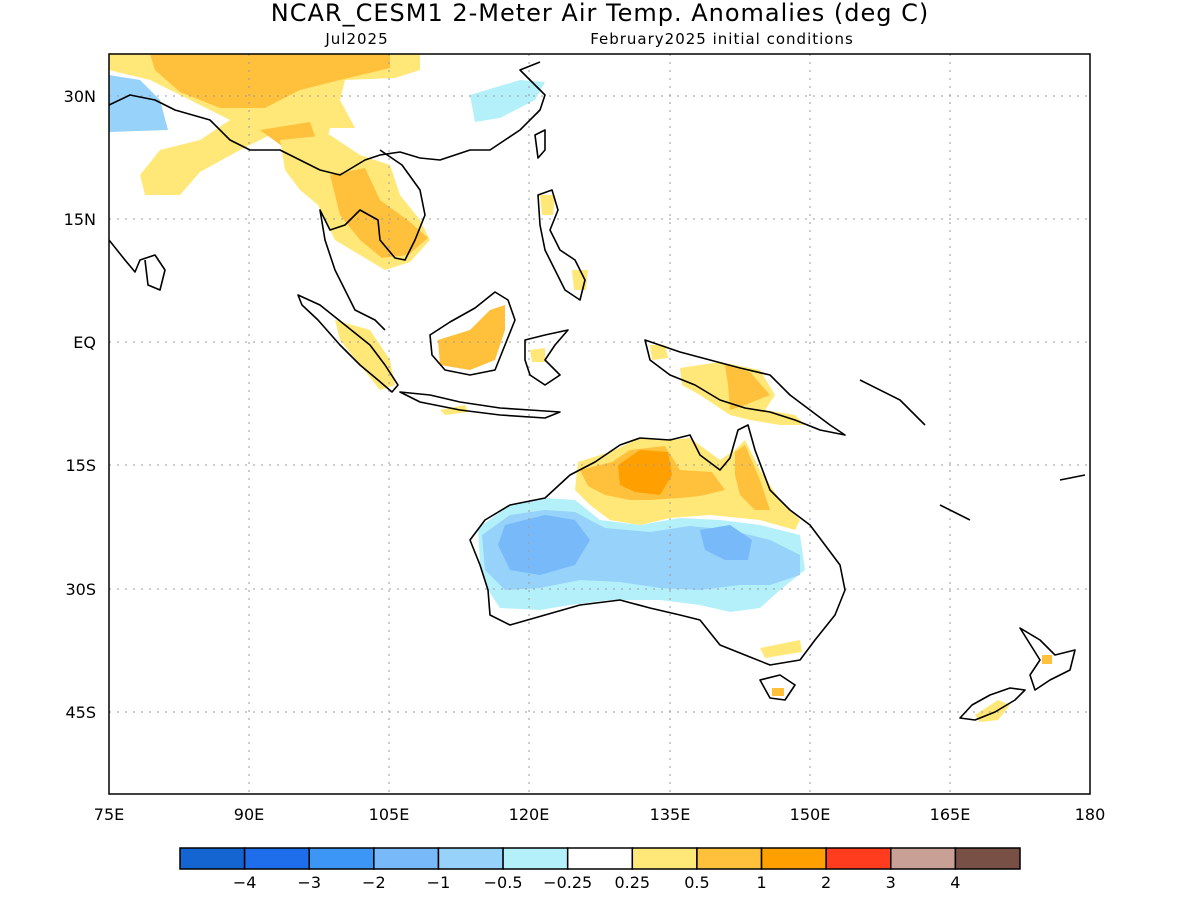 The width and height of the screenshot is (1200, 900). I want to click on colorbar: −4 −3 −2 −1 −0.5 −0.25 0.25 0.5 1 2 3 4, so click(600, 869).